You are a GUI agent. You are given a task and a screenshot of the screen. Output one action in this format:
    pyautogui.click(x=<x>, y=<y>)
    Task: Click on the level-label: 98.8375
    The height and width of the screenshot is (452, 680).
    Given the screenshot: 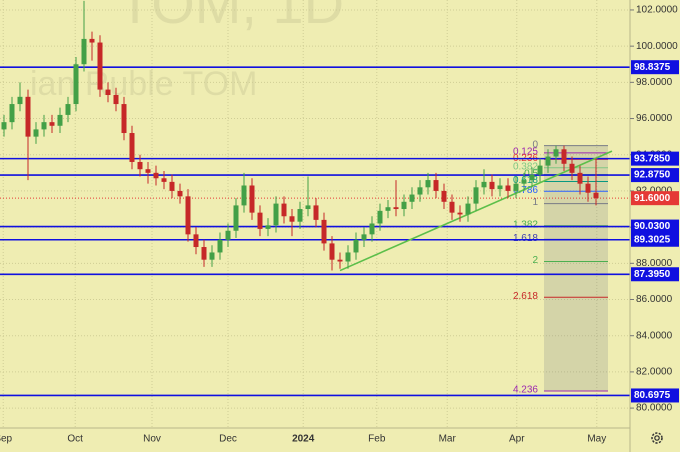 What is the action you would take?
    pyautogui.click(x=652, y=67)
    